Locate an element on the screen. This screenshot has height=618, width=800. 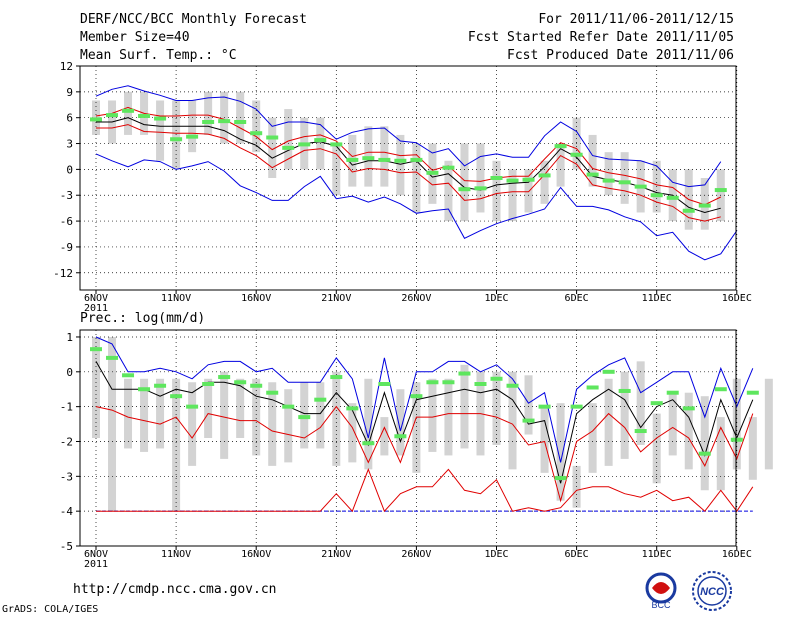
prec-panel-title: Prec.: log(mm/d) is located at coordinates (142, 318).